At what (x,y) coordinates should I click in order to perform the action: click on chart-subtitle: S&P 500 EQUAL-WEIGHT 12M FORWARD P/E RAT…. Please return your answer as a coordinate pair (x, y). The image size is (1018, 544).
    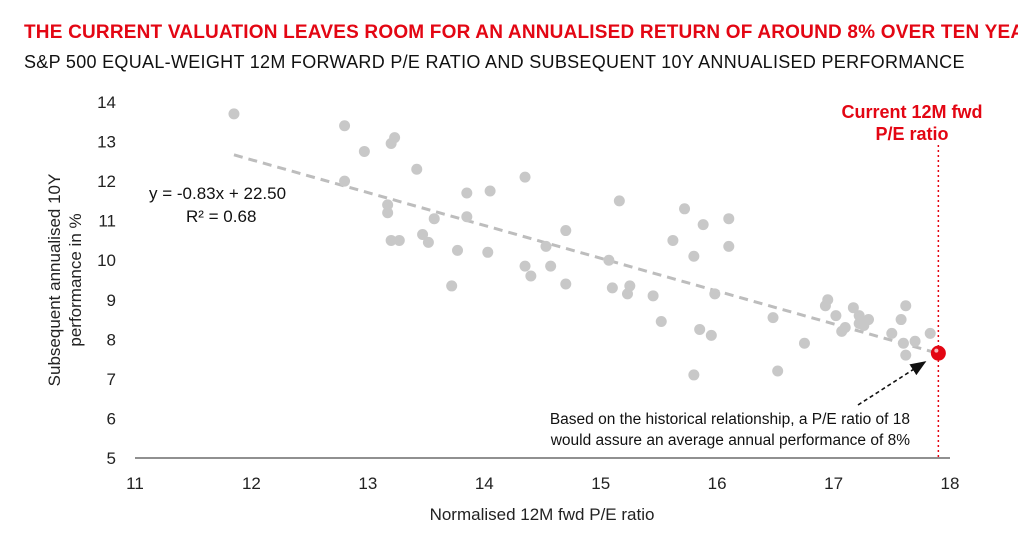
    Looking at the image, I should click on (494, 62).